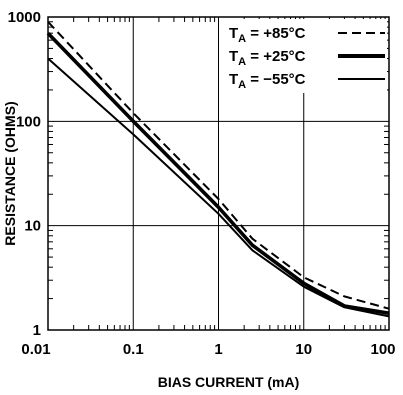  Describe the element at coordinates (218, 349) in the screenshot. I see `x-tick-label: 1` at that location.